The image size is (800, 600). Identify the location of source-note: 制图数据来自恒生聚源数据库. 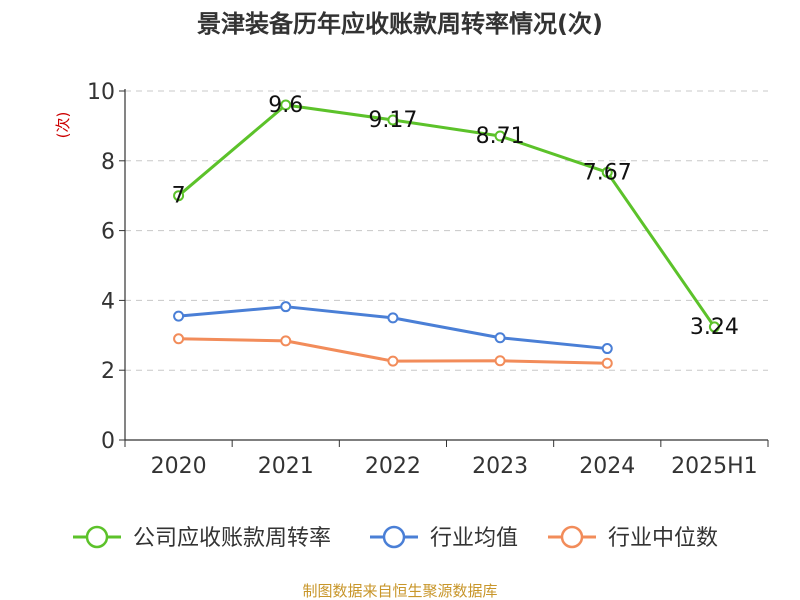
(399, 591).